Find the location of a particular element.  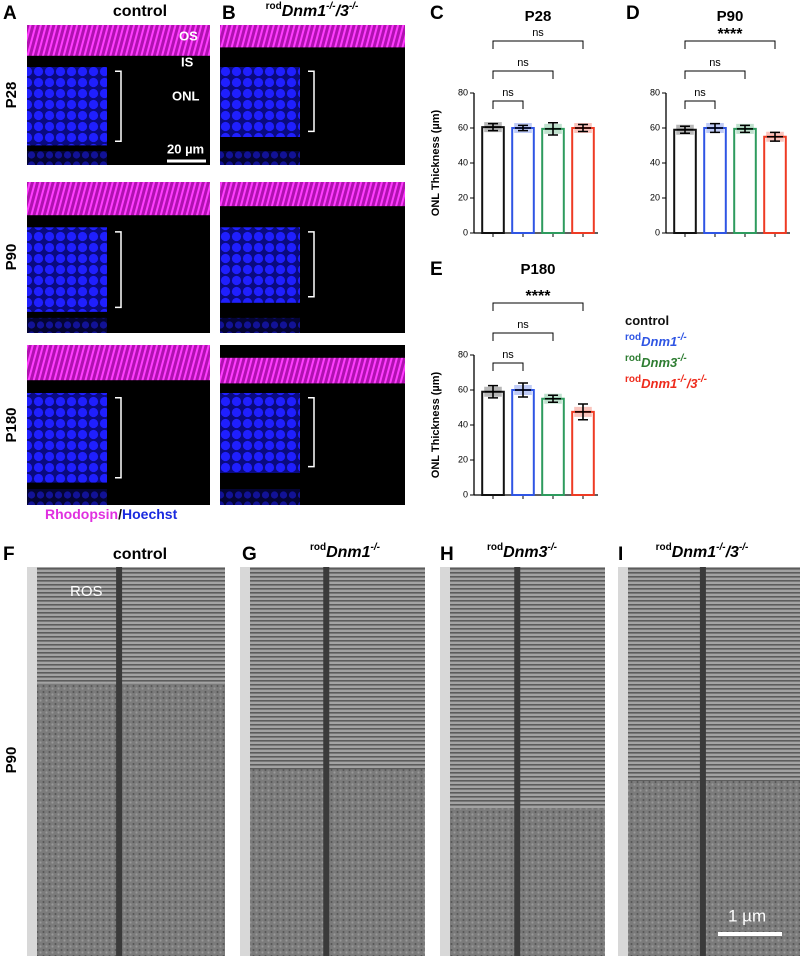

legend-entry: rodDnm1-/-/3-/- is located at coordinates (666, 382).